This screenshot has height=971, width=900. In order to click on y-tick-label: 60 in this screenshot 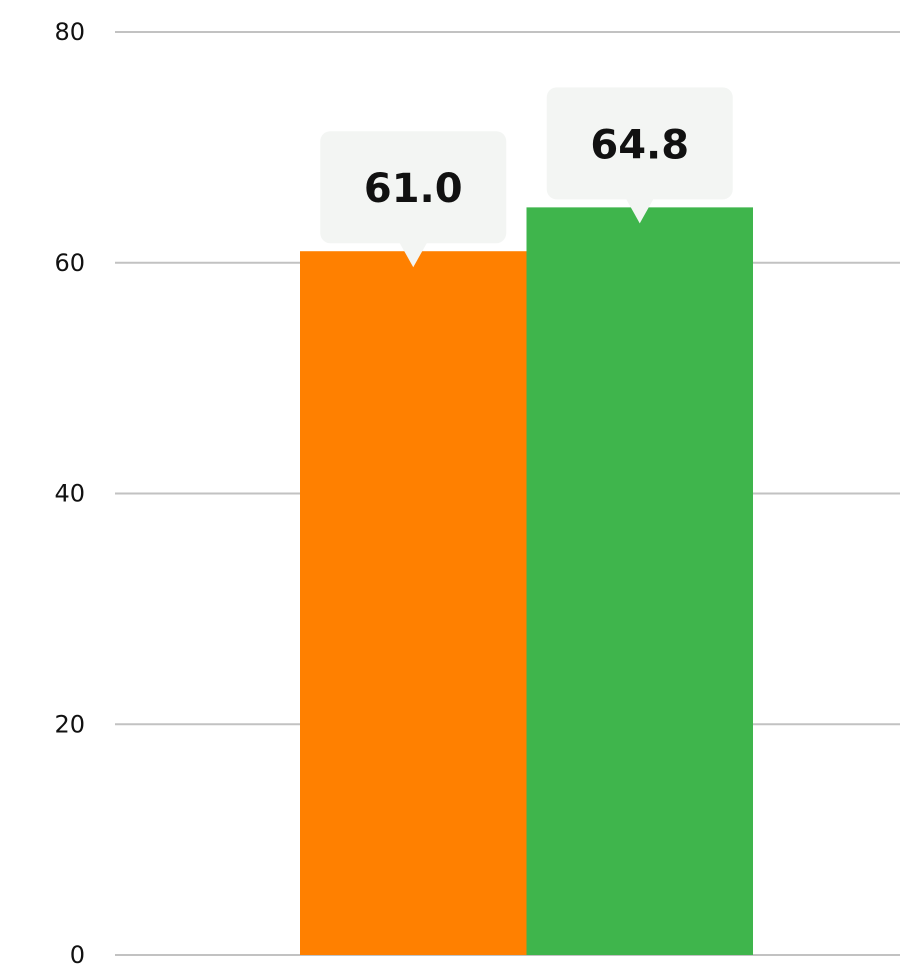, I will do `click(69, 263)`.